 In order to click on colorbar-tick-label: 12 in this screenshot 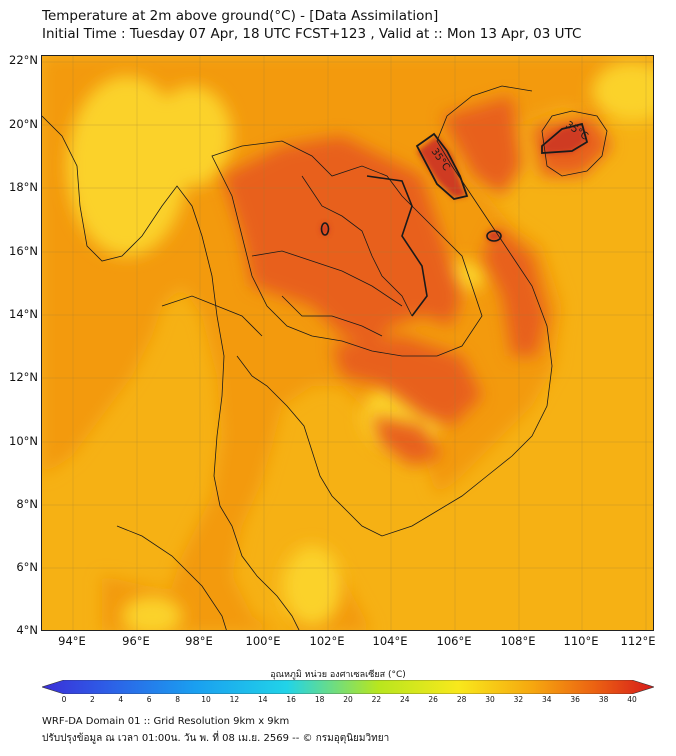, I will do `click(234, 699)`.